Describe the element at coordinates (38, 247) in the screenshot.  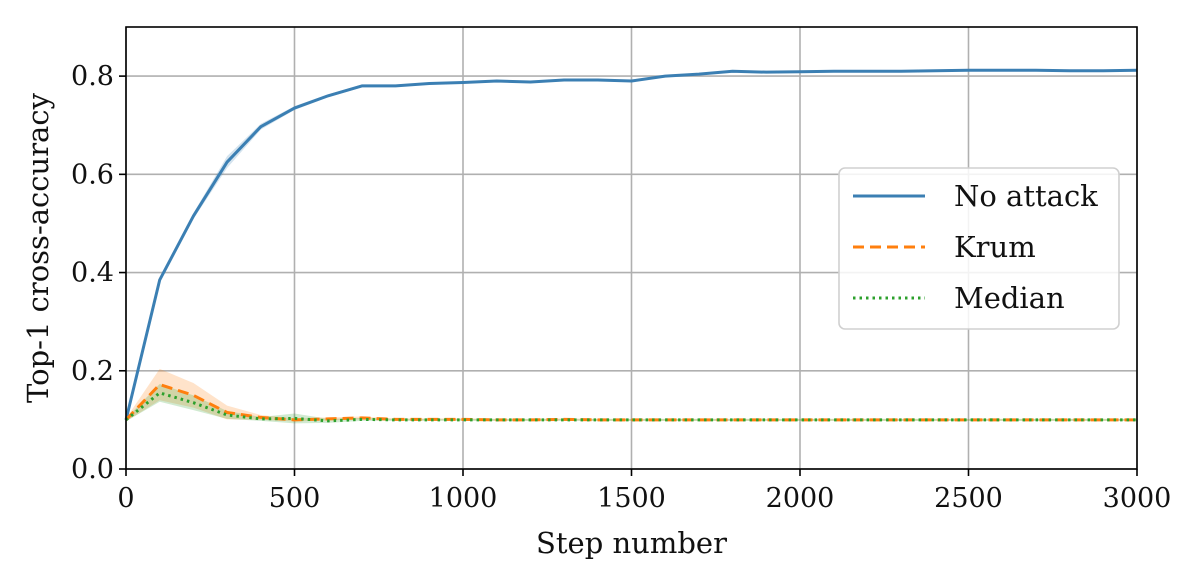
I see `y-axis-label: Top-1 cross-accuracy` at that location.